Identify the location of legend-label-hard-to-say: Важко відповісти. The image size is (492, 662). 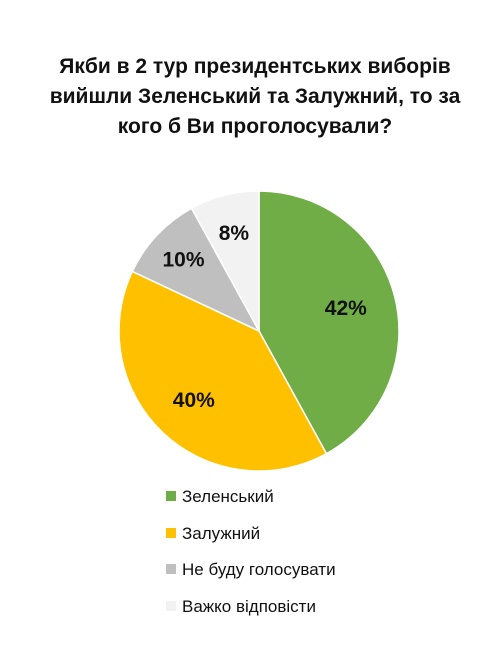
(249, 606).